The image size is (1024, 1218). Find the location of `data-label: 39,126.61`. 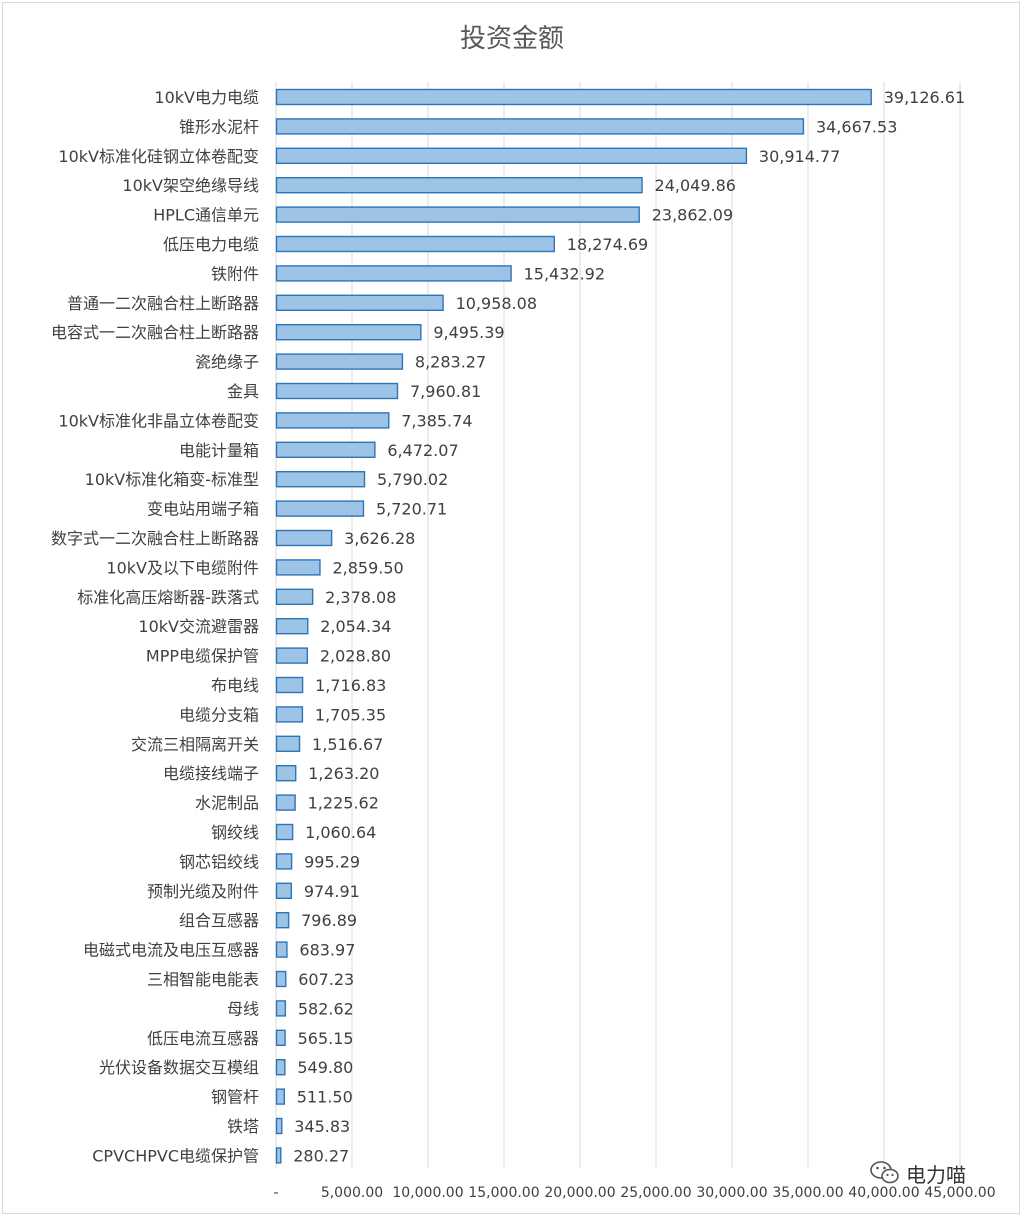

data-label: 39,126.61 is located at coordinates (924, 97).